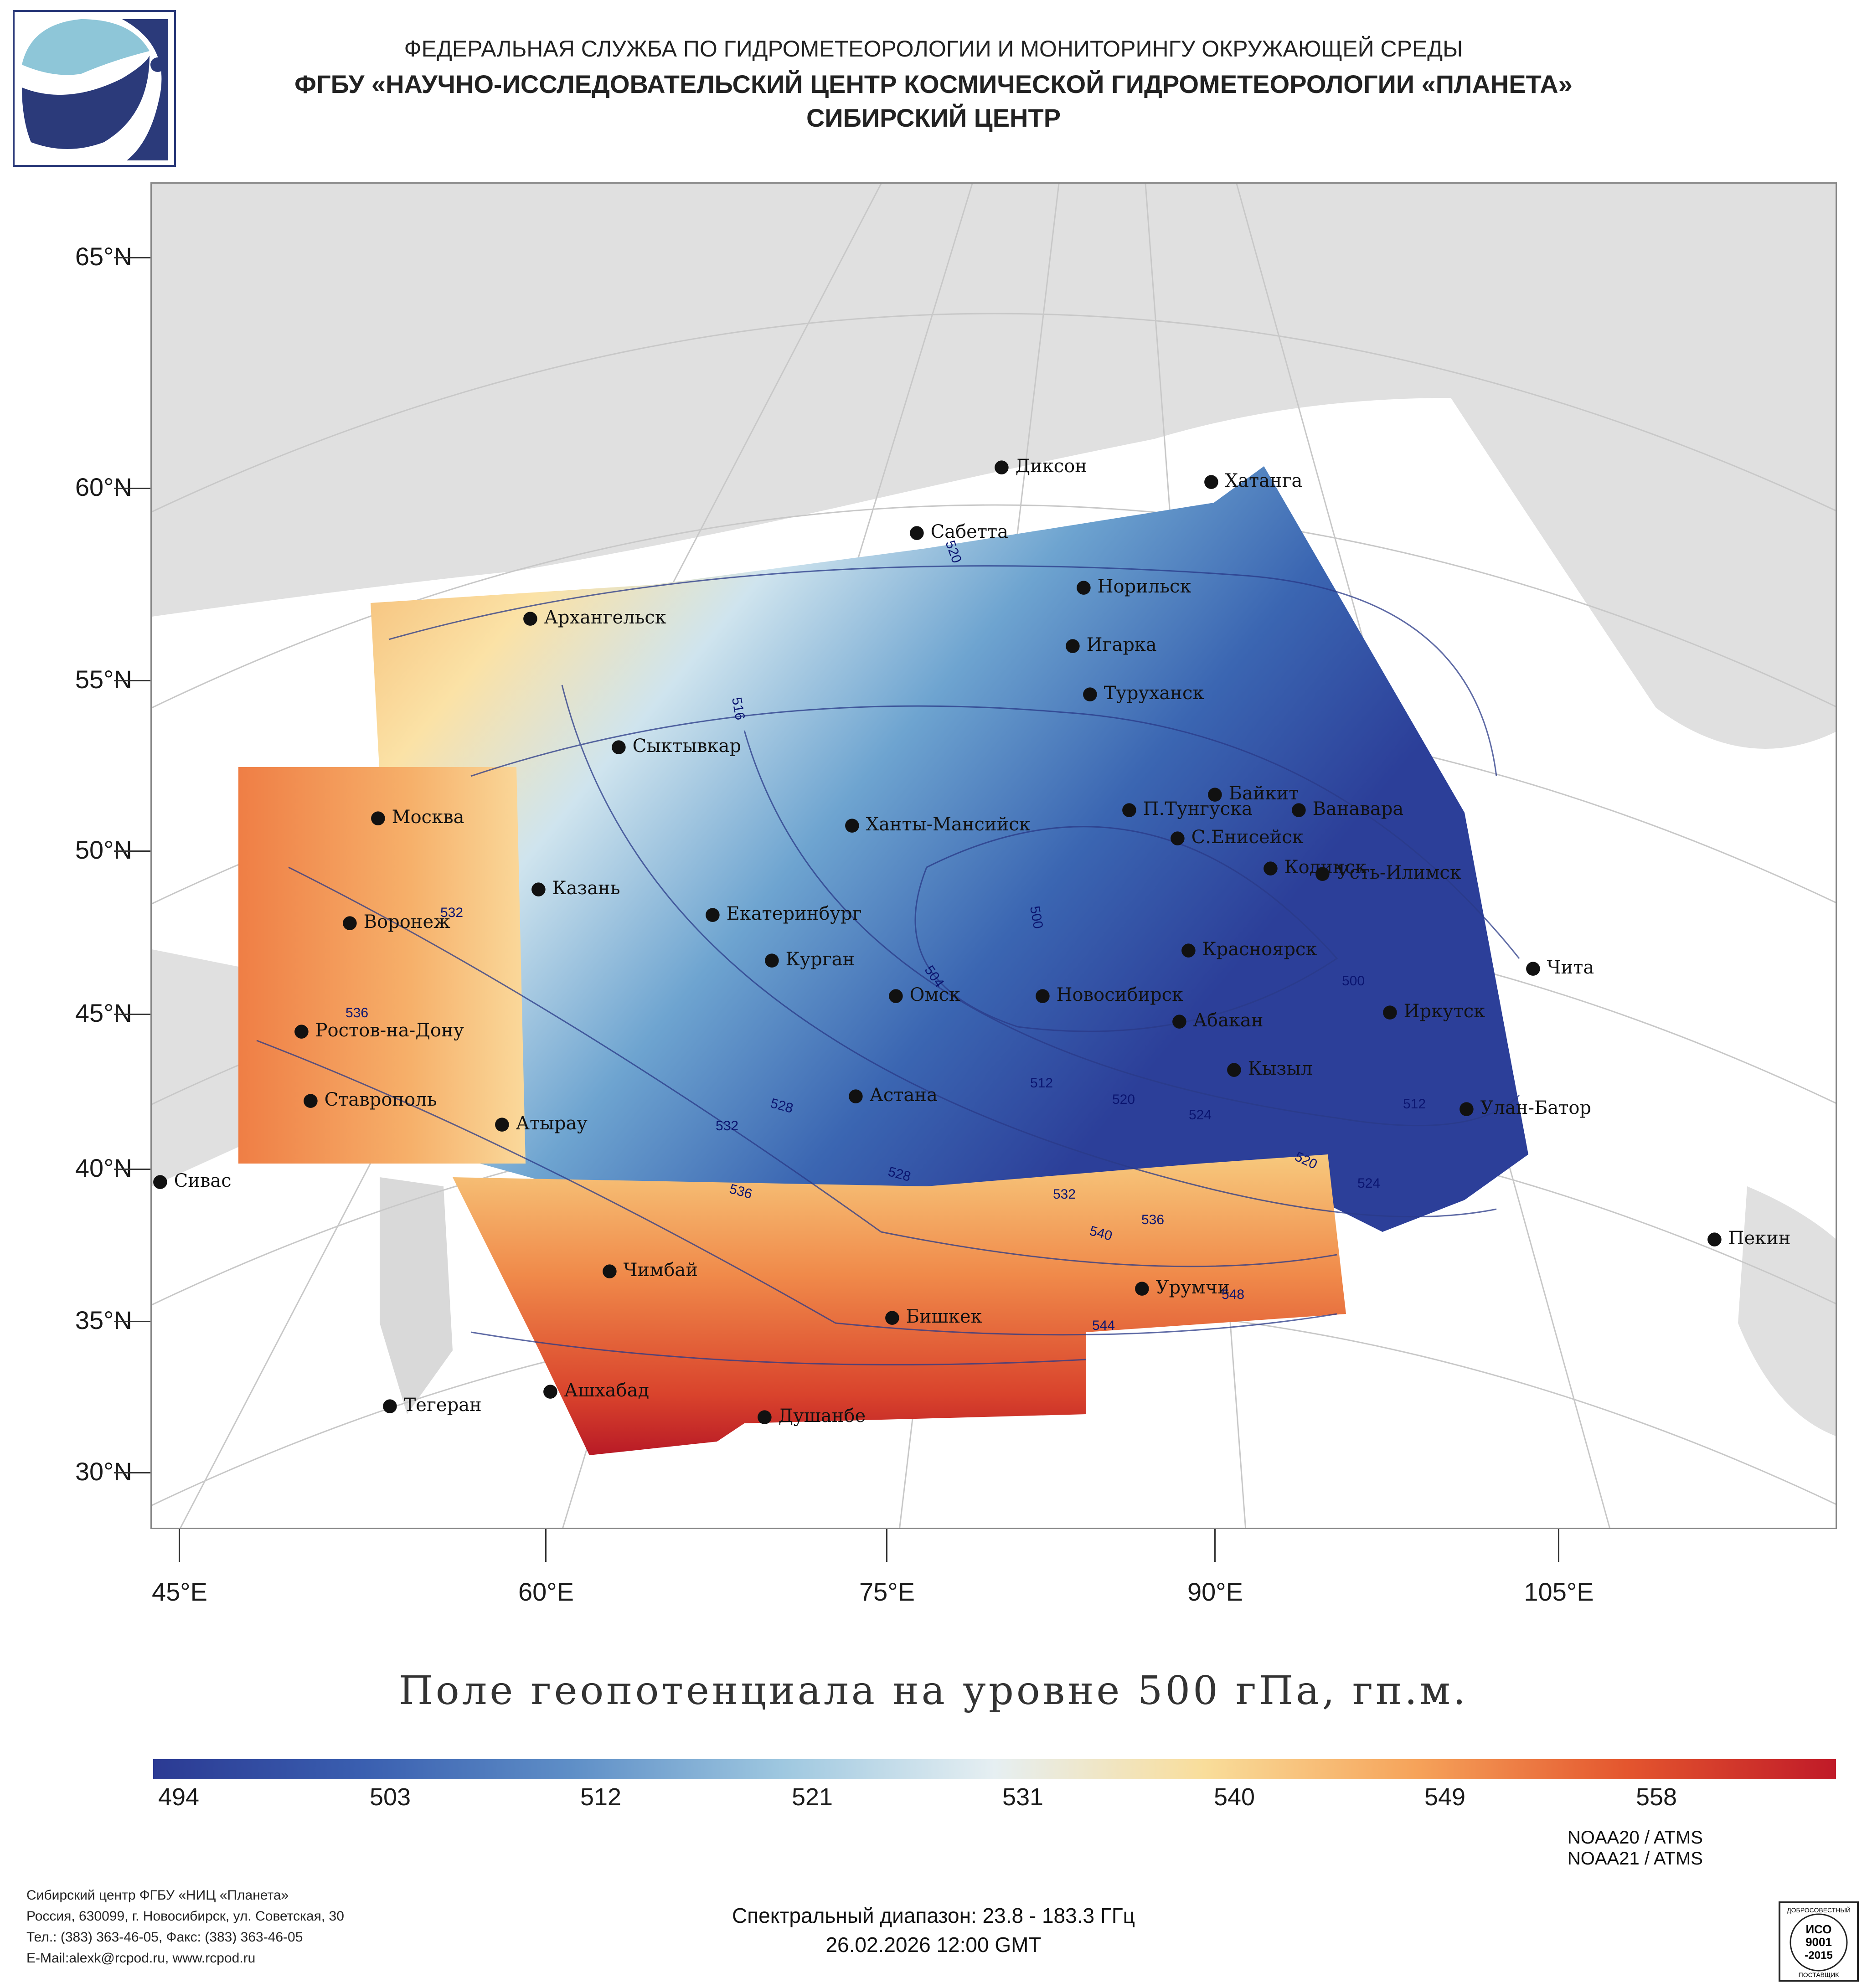  I want to click on contour-label: 500, so click(1353, 981).